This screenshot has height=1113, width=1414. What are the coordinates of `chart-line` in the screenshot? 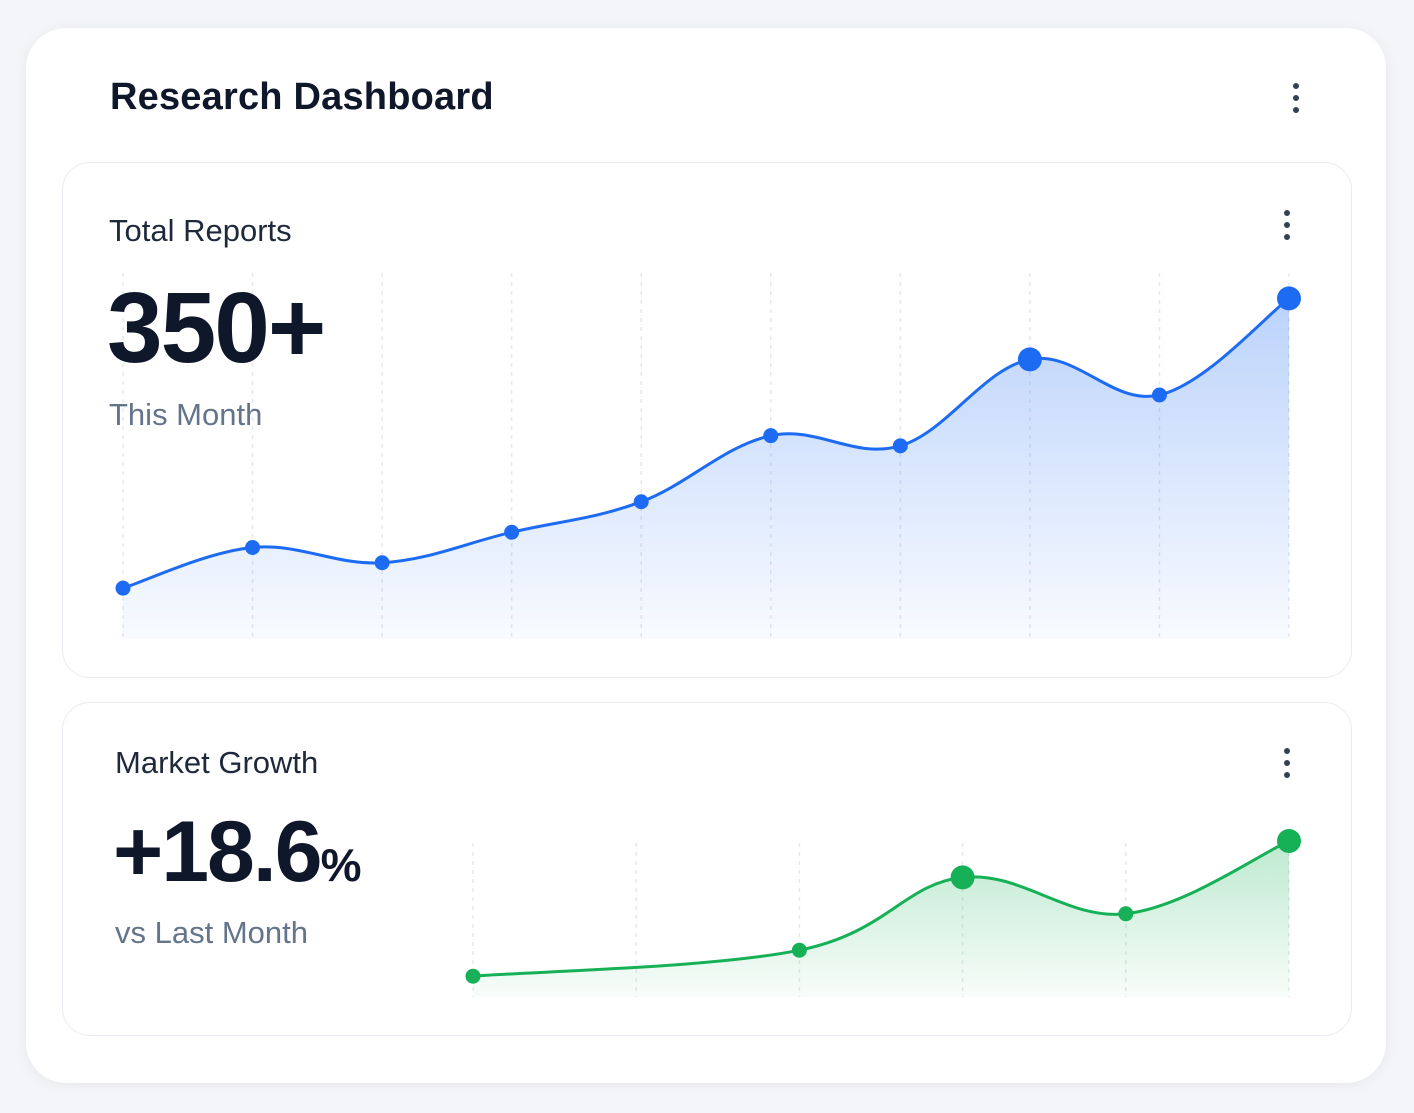 It's located at (881, 908).